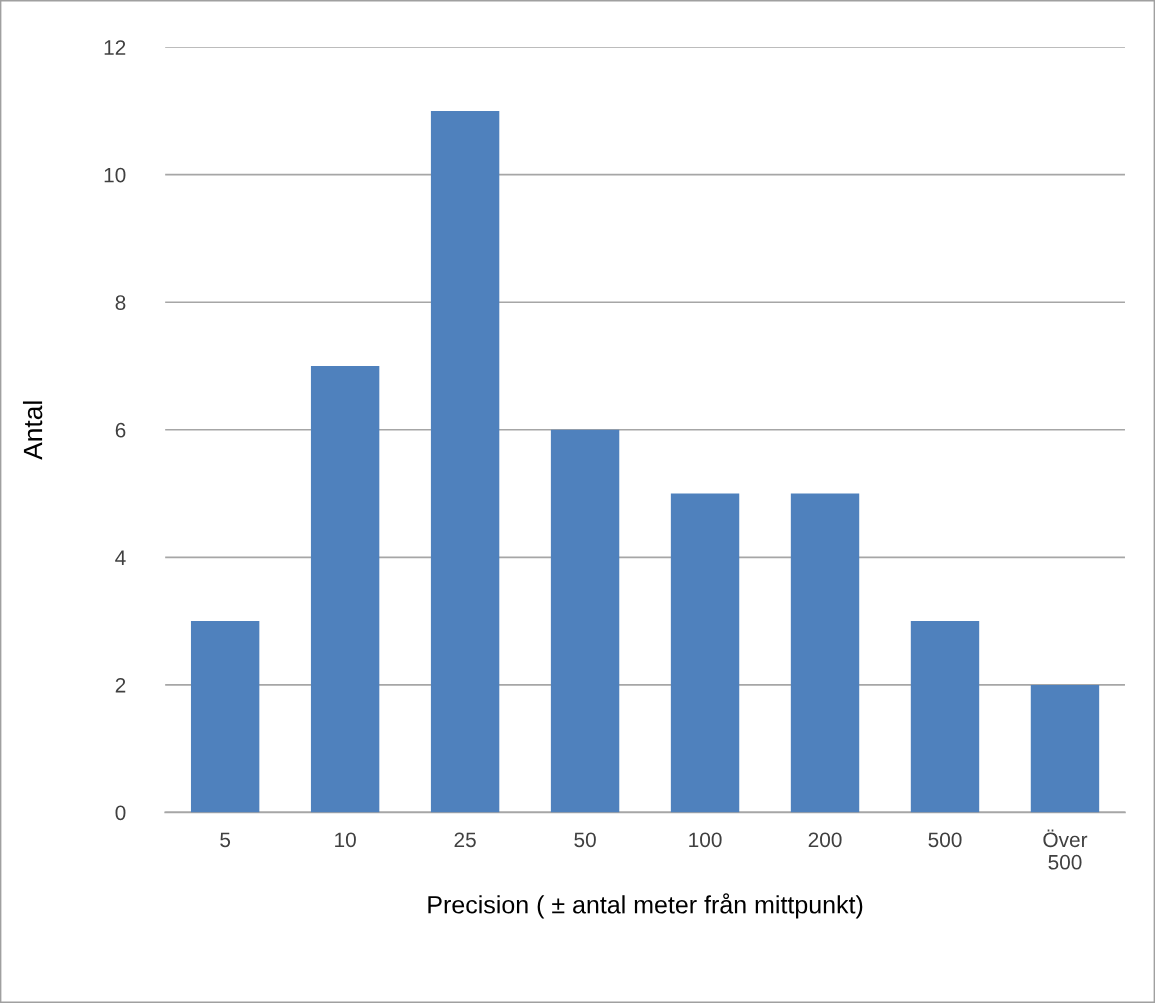 The image size is (1155, 1003). What do you see at coordinates (465, 840) in the screenshot?
I see `x-tick-label: 25` at bounding box center [465, 840].